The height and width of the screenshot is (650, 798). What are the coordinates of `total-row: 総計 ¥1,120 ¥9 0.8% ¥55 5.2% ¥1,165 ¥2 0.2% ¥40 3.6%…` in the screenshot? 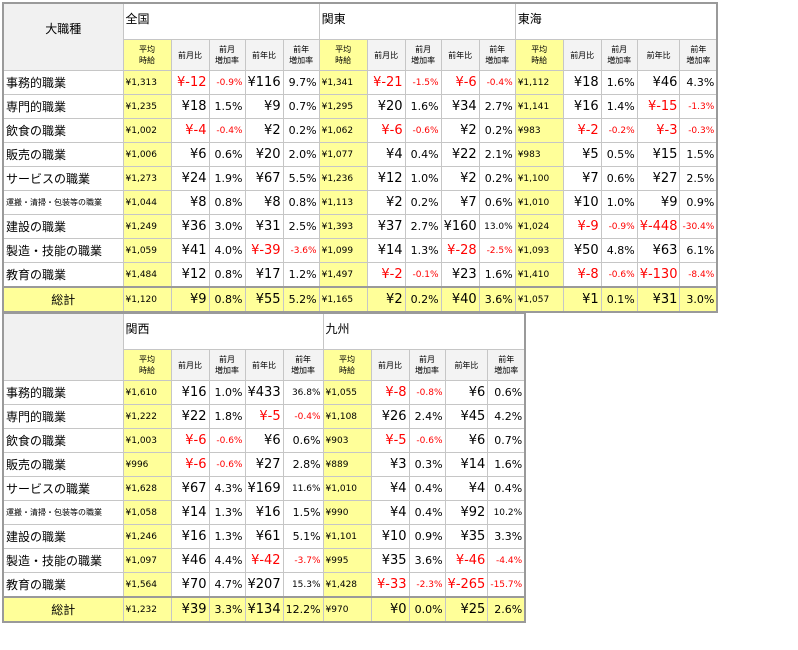 It's located at (360, 299).